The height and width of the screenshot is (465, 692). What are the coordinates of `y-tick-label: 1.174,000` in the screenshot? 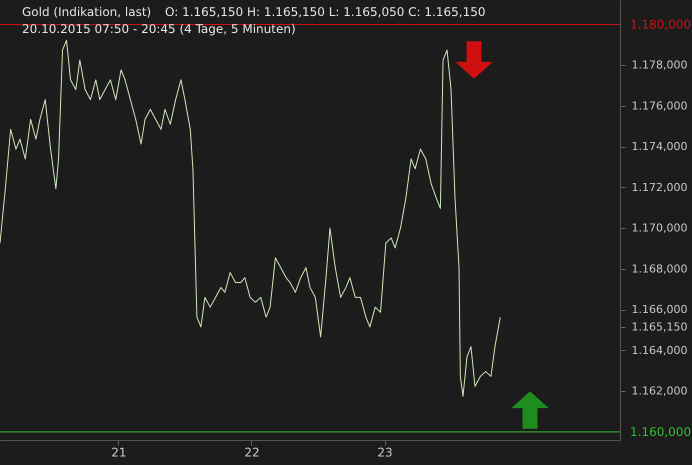 It's located at (660, 147).